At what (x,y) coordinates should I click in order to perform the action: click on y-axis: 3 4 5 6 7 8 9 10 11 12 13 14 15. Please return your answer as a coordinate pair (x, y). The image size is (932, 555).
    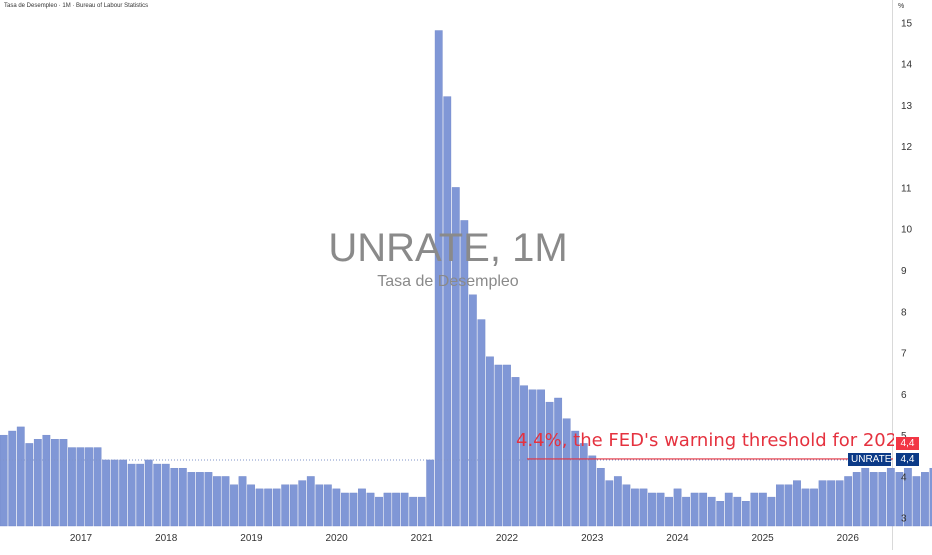
    Looking at the image, I should click on (907, 271).